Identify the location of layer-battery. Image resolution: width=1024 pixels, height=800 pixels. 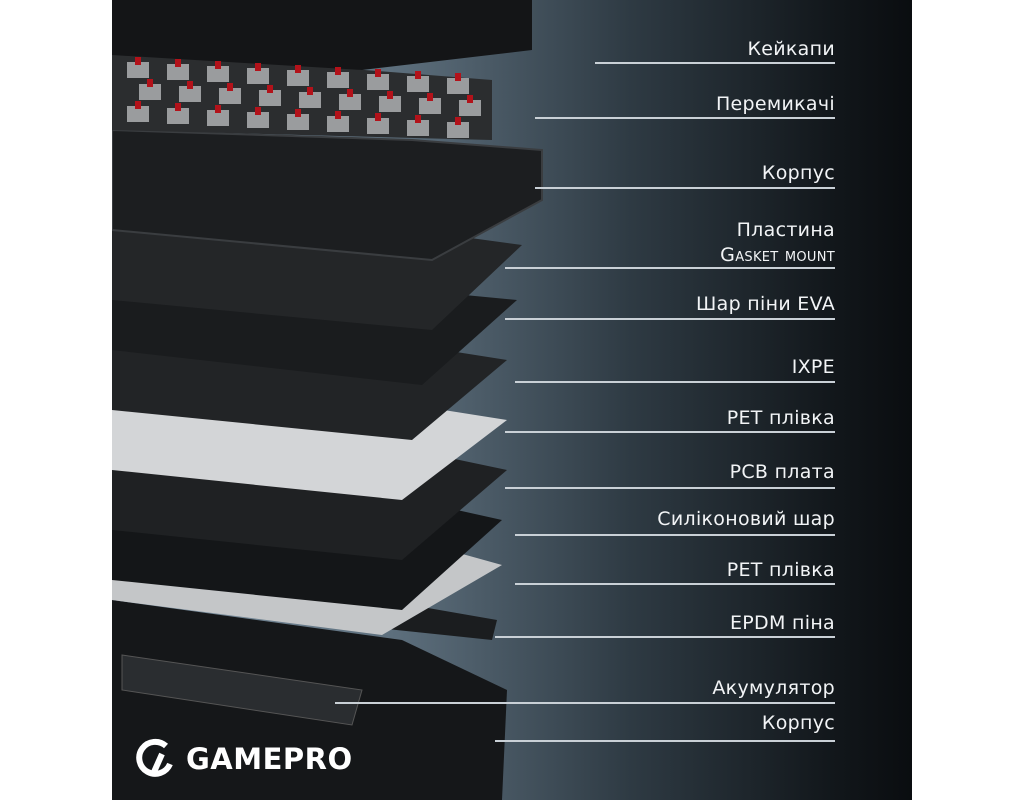
(242, 690).